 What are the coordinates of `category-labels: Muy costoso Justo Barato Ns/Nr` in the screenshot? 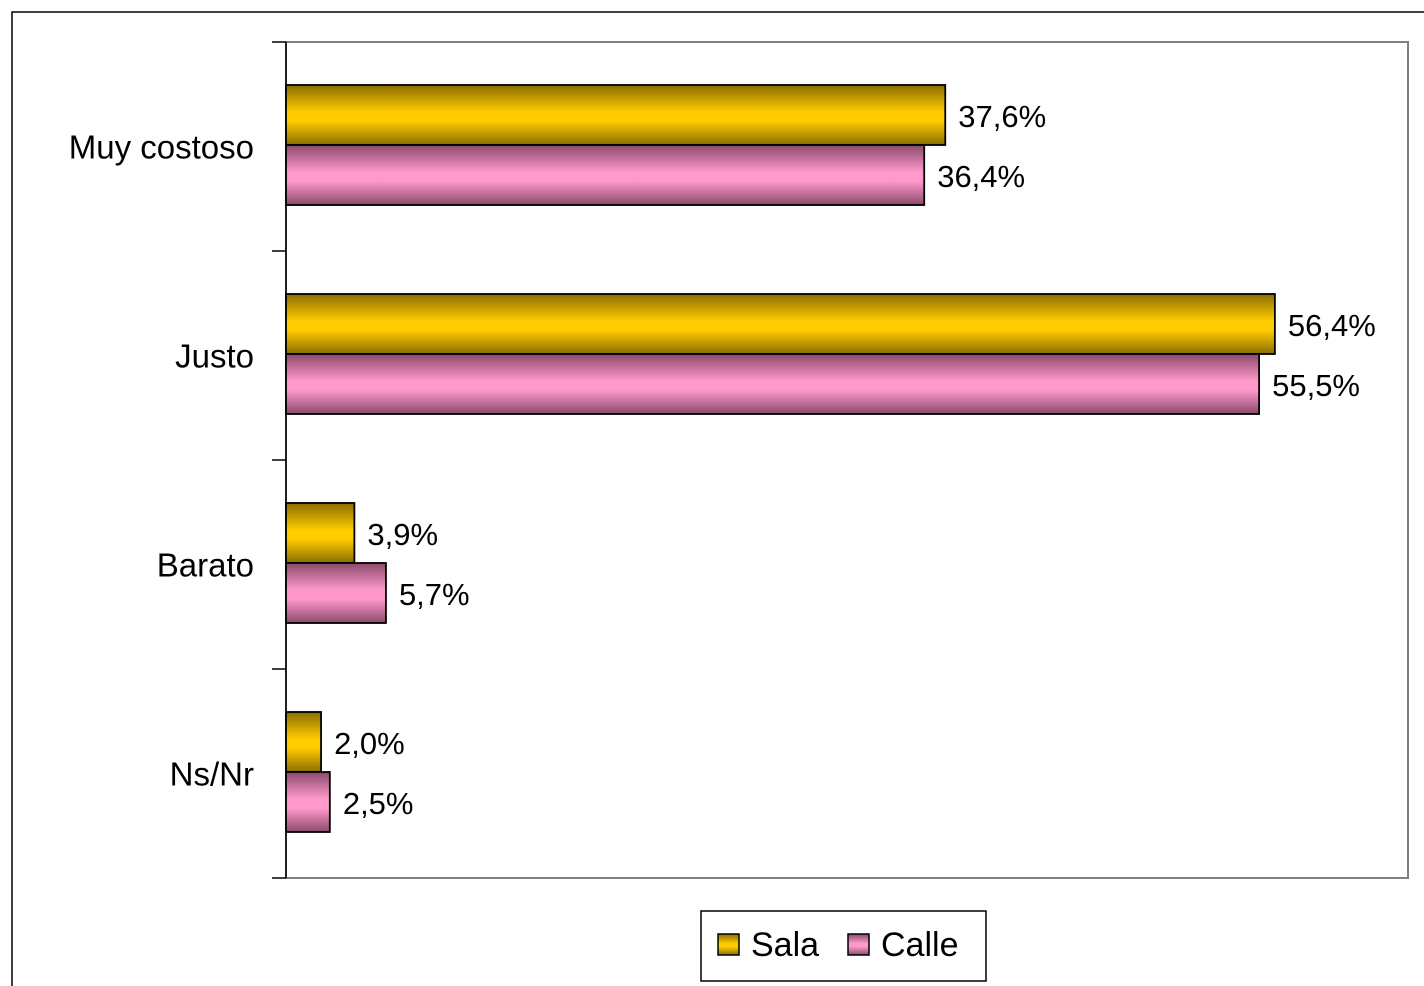 It's located at (161, 461).